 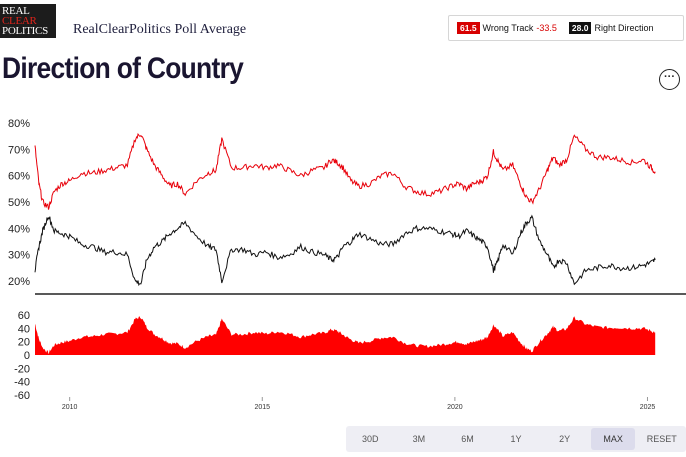 I want to click on ellipsis-icon: ···, so click(x=669, y=77).